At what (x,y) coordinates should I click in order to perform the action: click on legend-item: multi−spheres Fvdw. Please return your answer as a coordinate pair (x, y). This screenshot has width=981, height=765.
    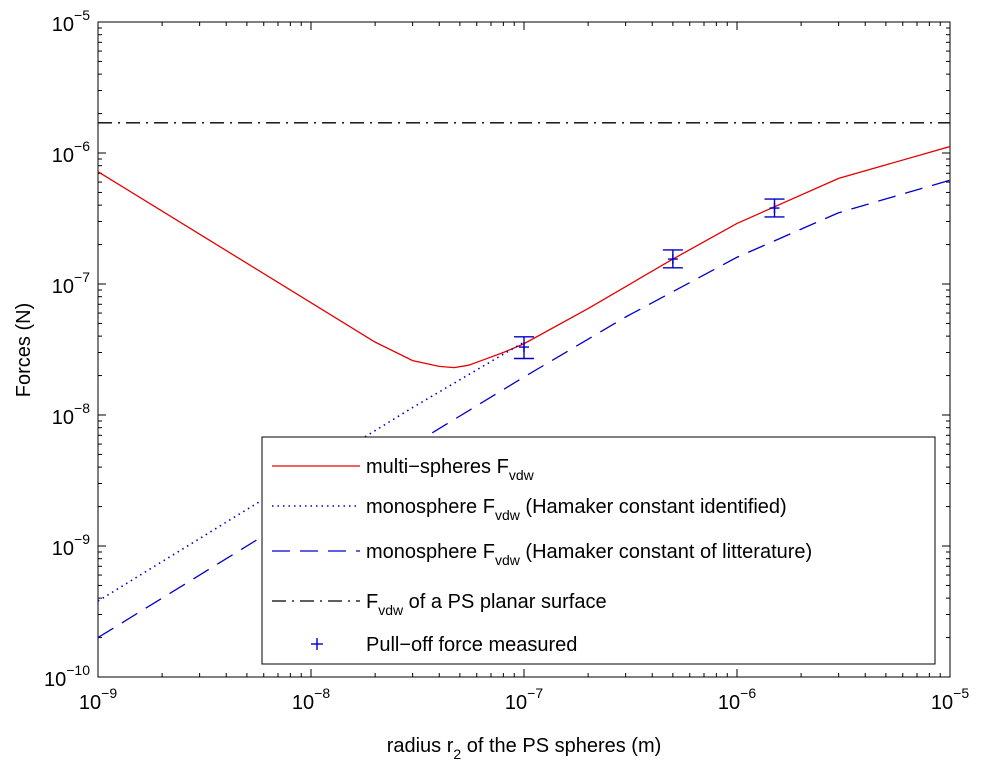
    Looking at the image, I should click on (403, 469).